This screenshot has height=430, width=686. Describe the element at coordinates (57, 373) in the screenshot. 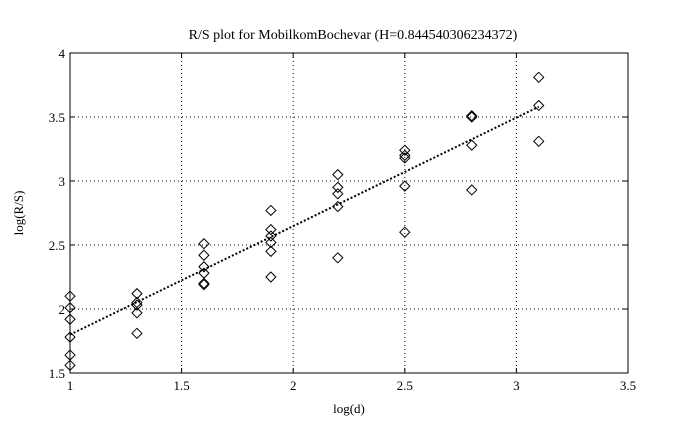

I see `y-tick-label: 1.5` at that location.